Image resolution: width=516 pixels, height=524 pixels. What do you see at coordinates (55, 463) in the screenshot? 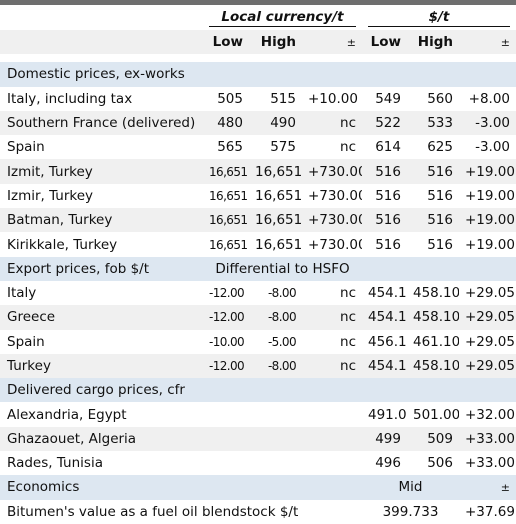
I see `row-name: Rades, Tunisia` at bounding box center [55, 463].